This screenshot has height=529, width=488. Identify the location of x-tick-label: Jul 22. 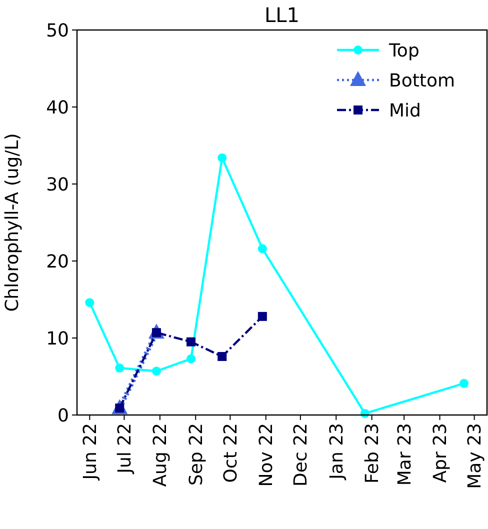
(125, 448).